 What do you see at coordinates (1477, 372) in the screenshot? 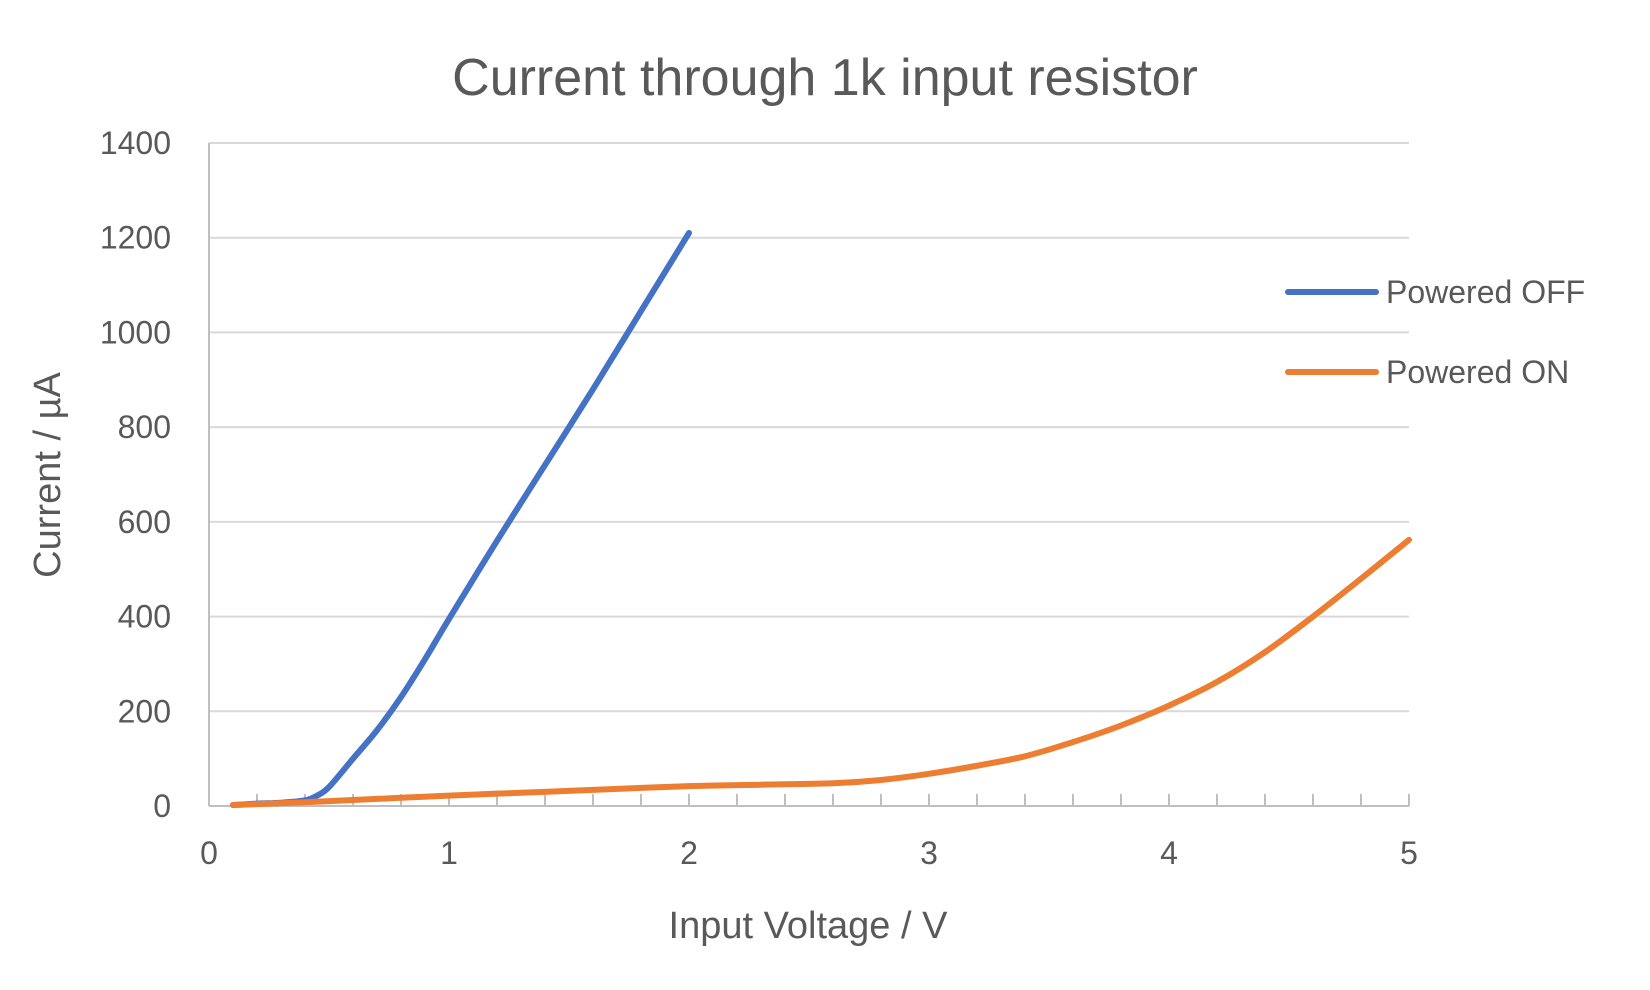
I see `legend-label: Powered ON` at bounding box center [1477, 372].